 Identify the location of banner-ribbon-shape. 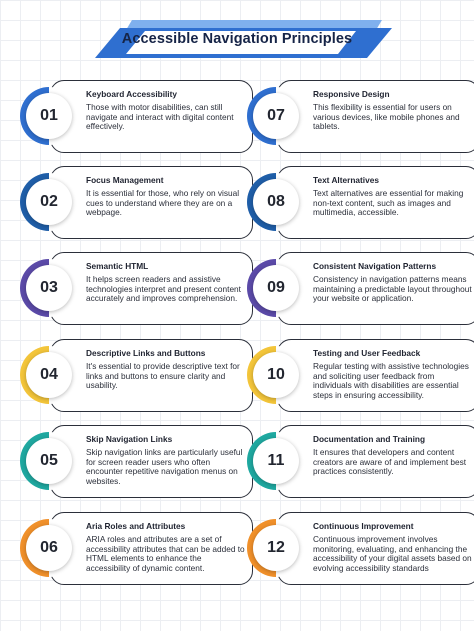
(243, 39).